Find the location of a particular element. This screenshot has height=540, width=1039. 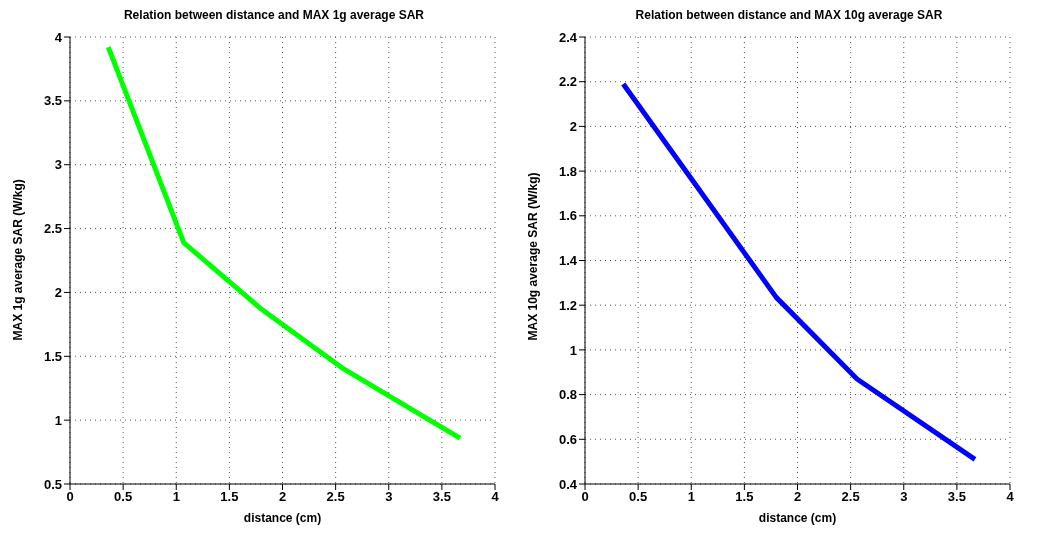

y-tick-label: 0.8 is located at coordinates (567, 395).